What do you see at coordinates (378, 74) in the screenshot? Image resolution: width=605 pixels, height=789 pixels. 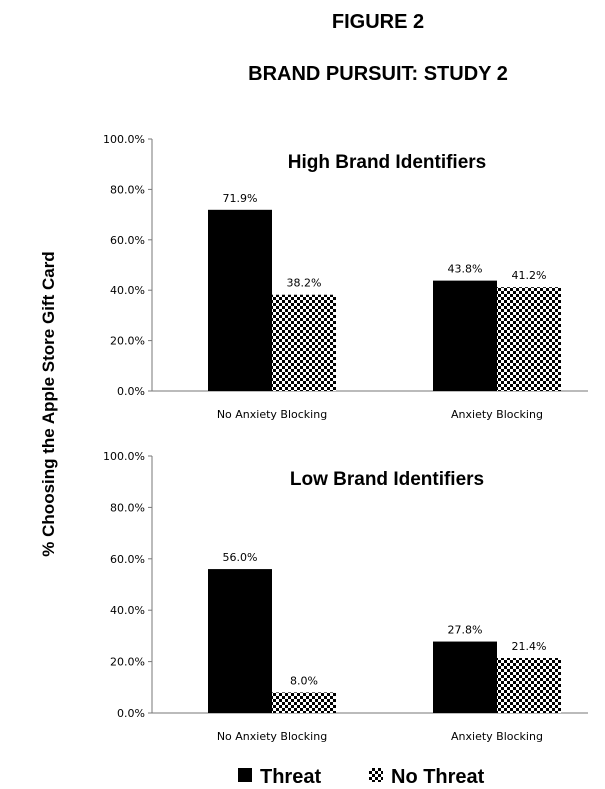 I see `figure-title: BRAND PURSUIT: STUDY 2` at bounding box center [378, 74].